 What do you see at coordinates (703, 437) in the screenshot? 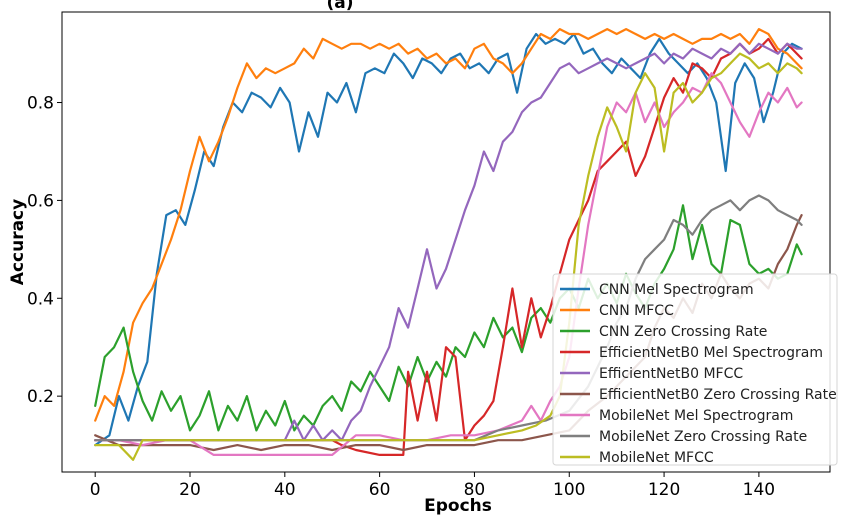
I see `legend-entry-label: MobileNet Zero Crossing Rate` at bounding box center [703, 437].